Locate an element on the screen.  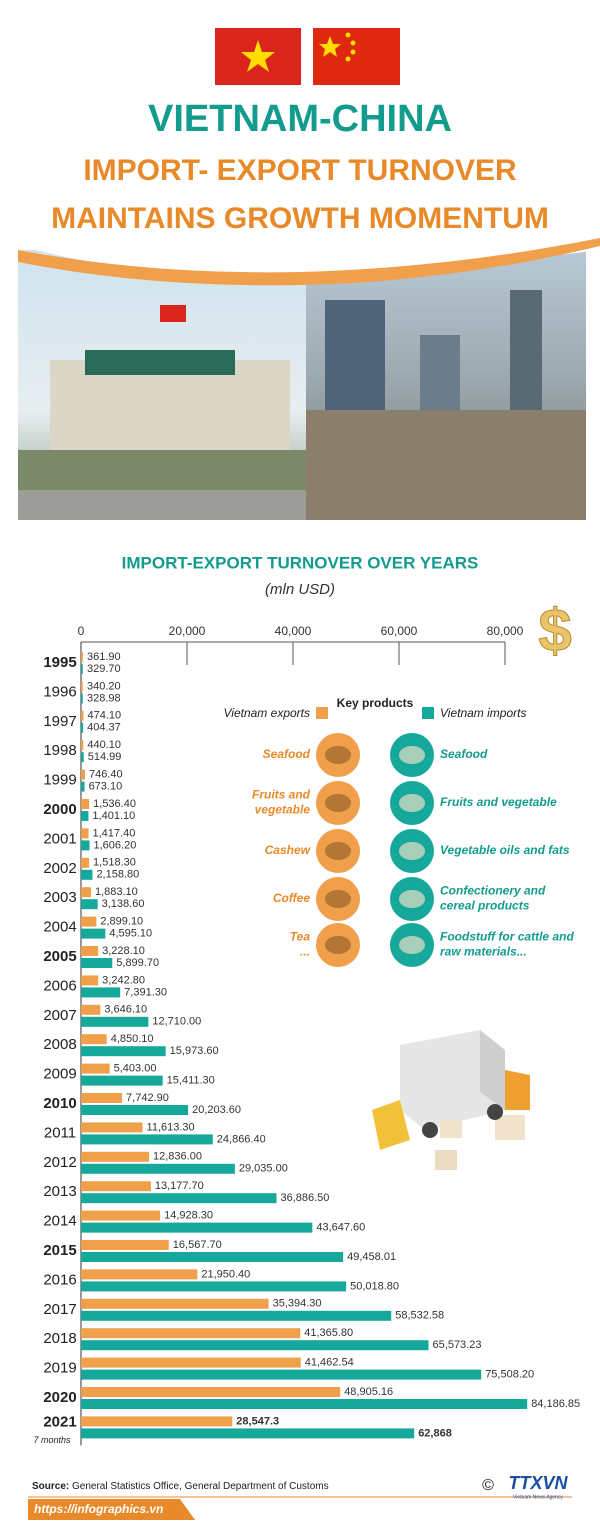
value-label: 340.20 is located at coordinates (104, 686).